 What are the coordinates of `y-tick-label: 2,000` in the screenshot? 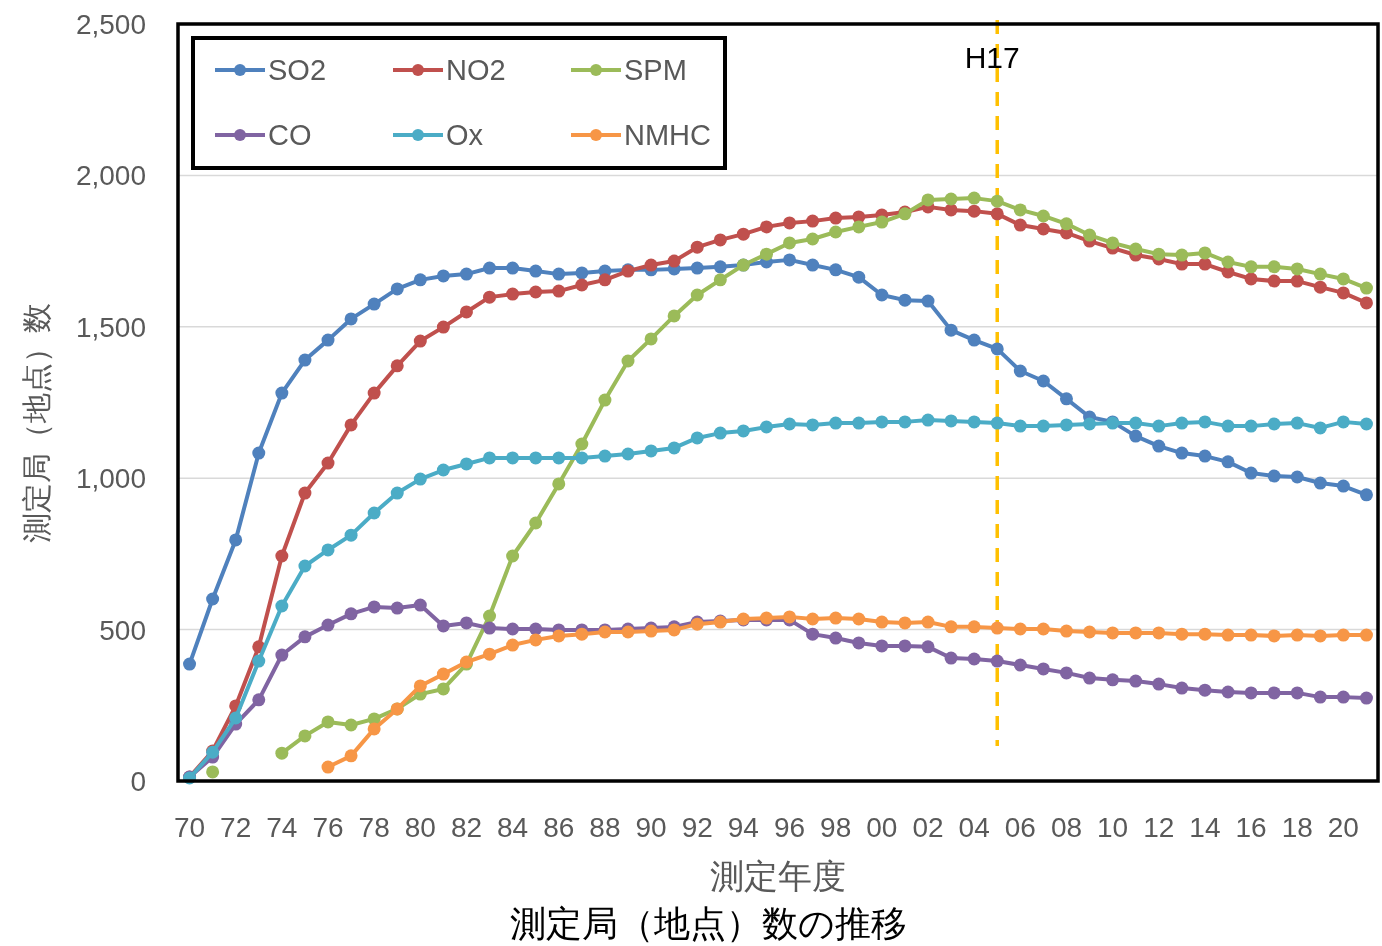 It's located at (110, 176).